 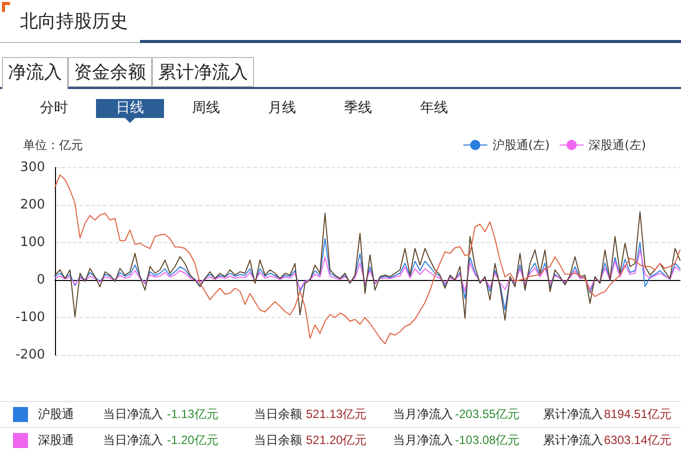 I want to click on y-tick-label: 200, so click(x=32, y=205).